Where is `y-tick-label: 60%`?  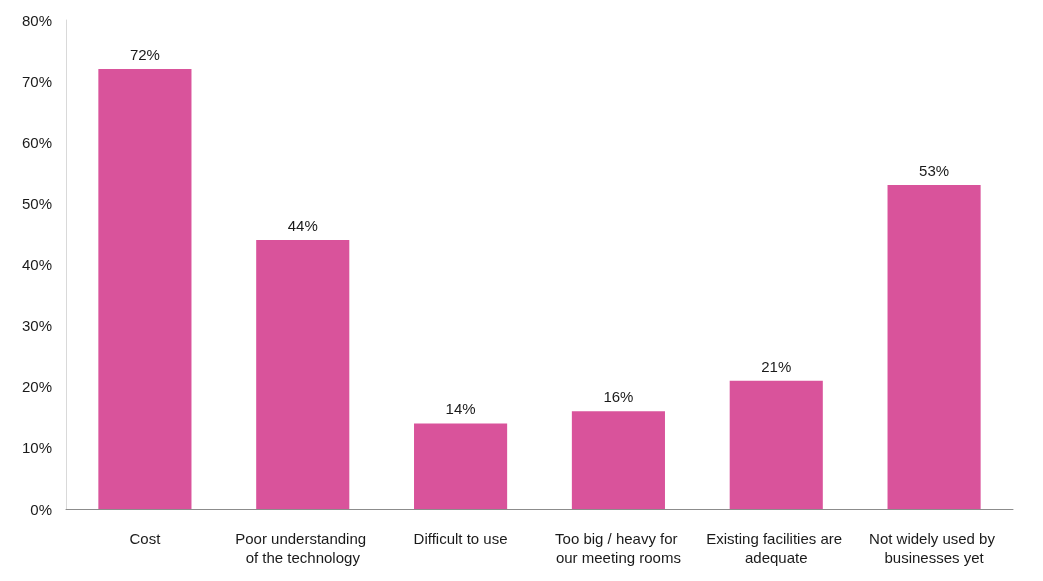
y-tick-label: 60% is located at coordinates (36, 142).